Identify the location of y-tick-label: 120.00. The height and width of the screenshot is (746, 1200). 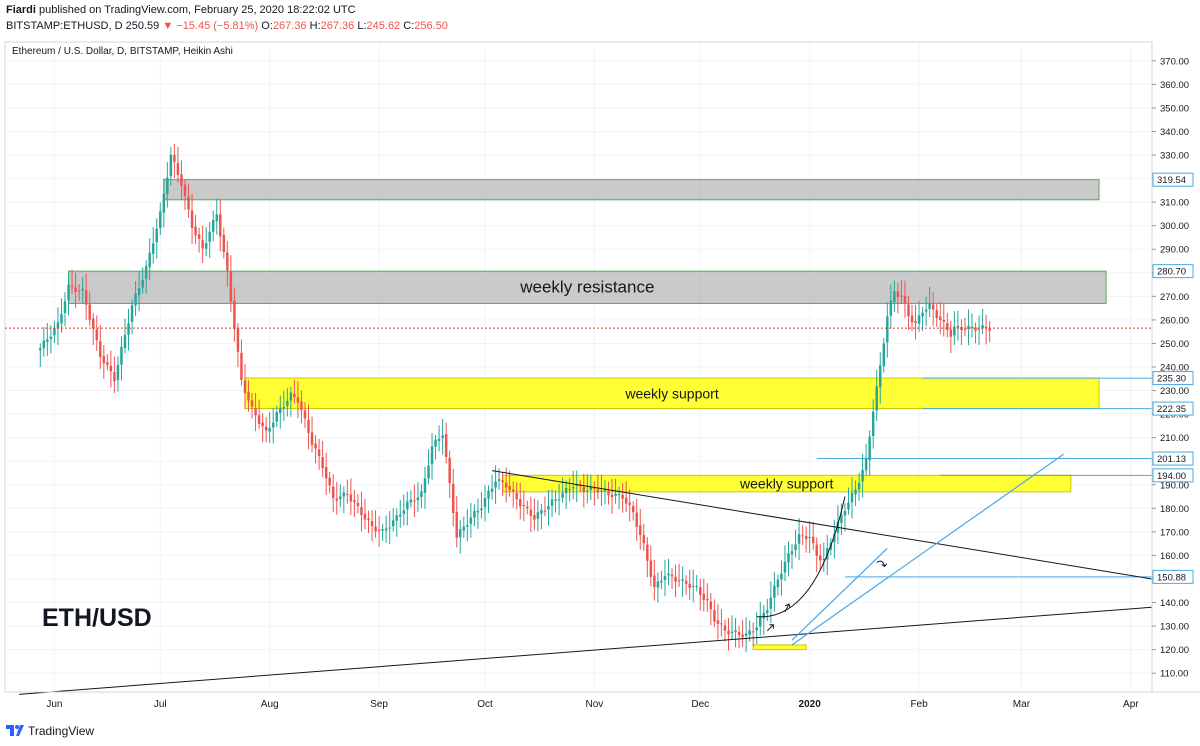
(1174, 650).